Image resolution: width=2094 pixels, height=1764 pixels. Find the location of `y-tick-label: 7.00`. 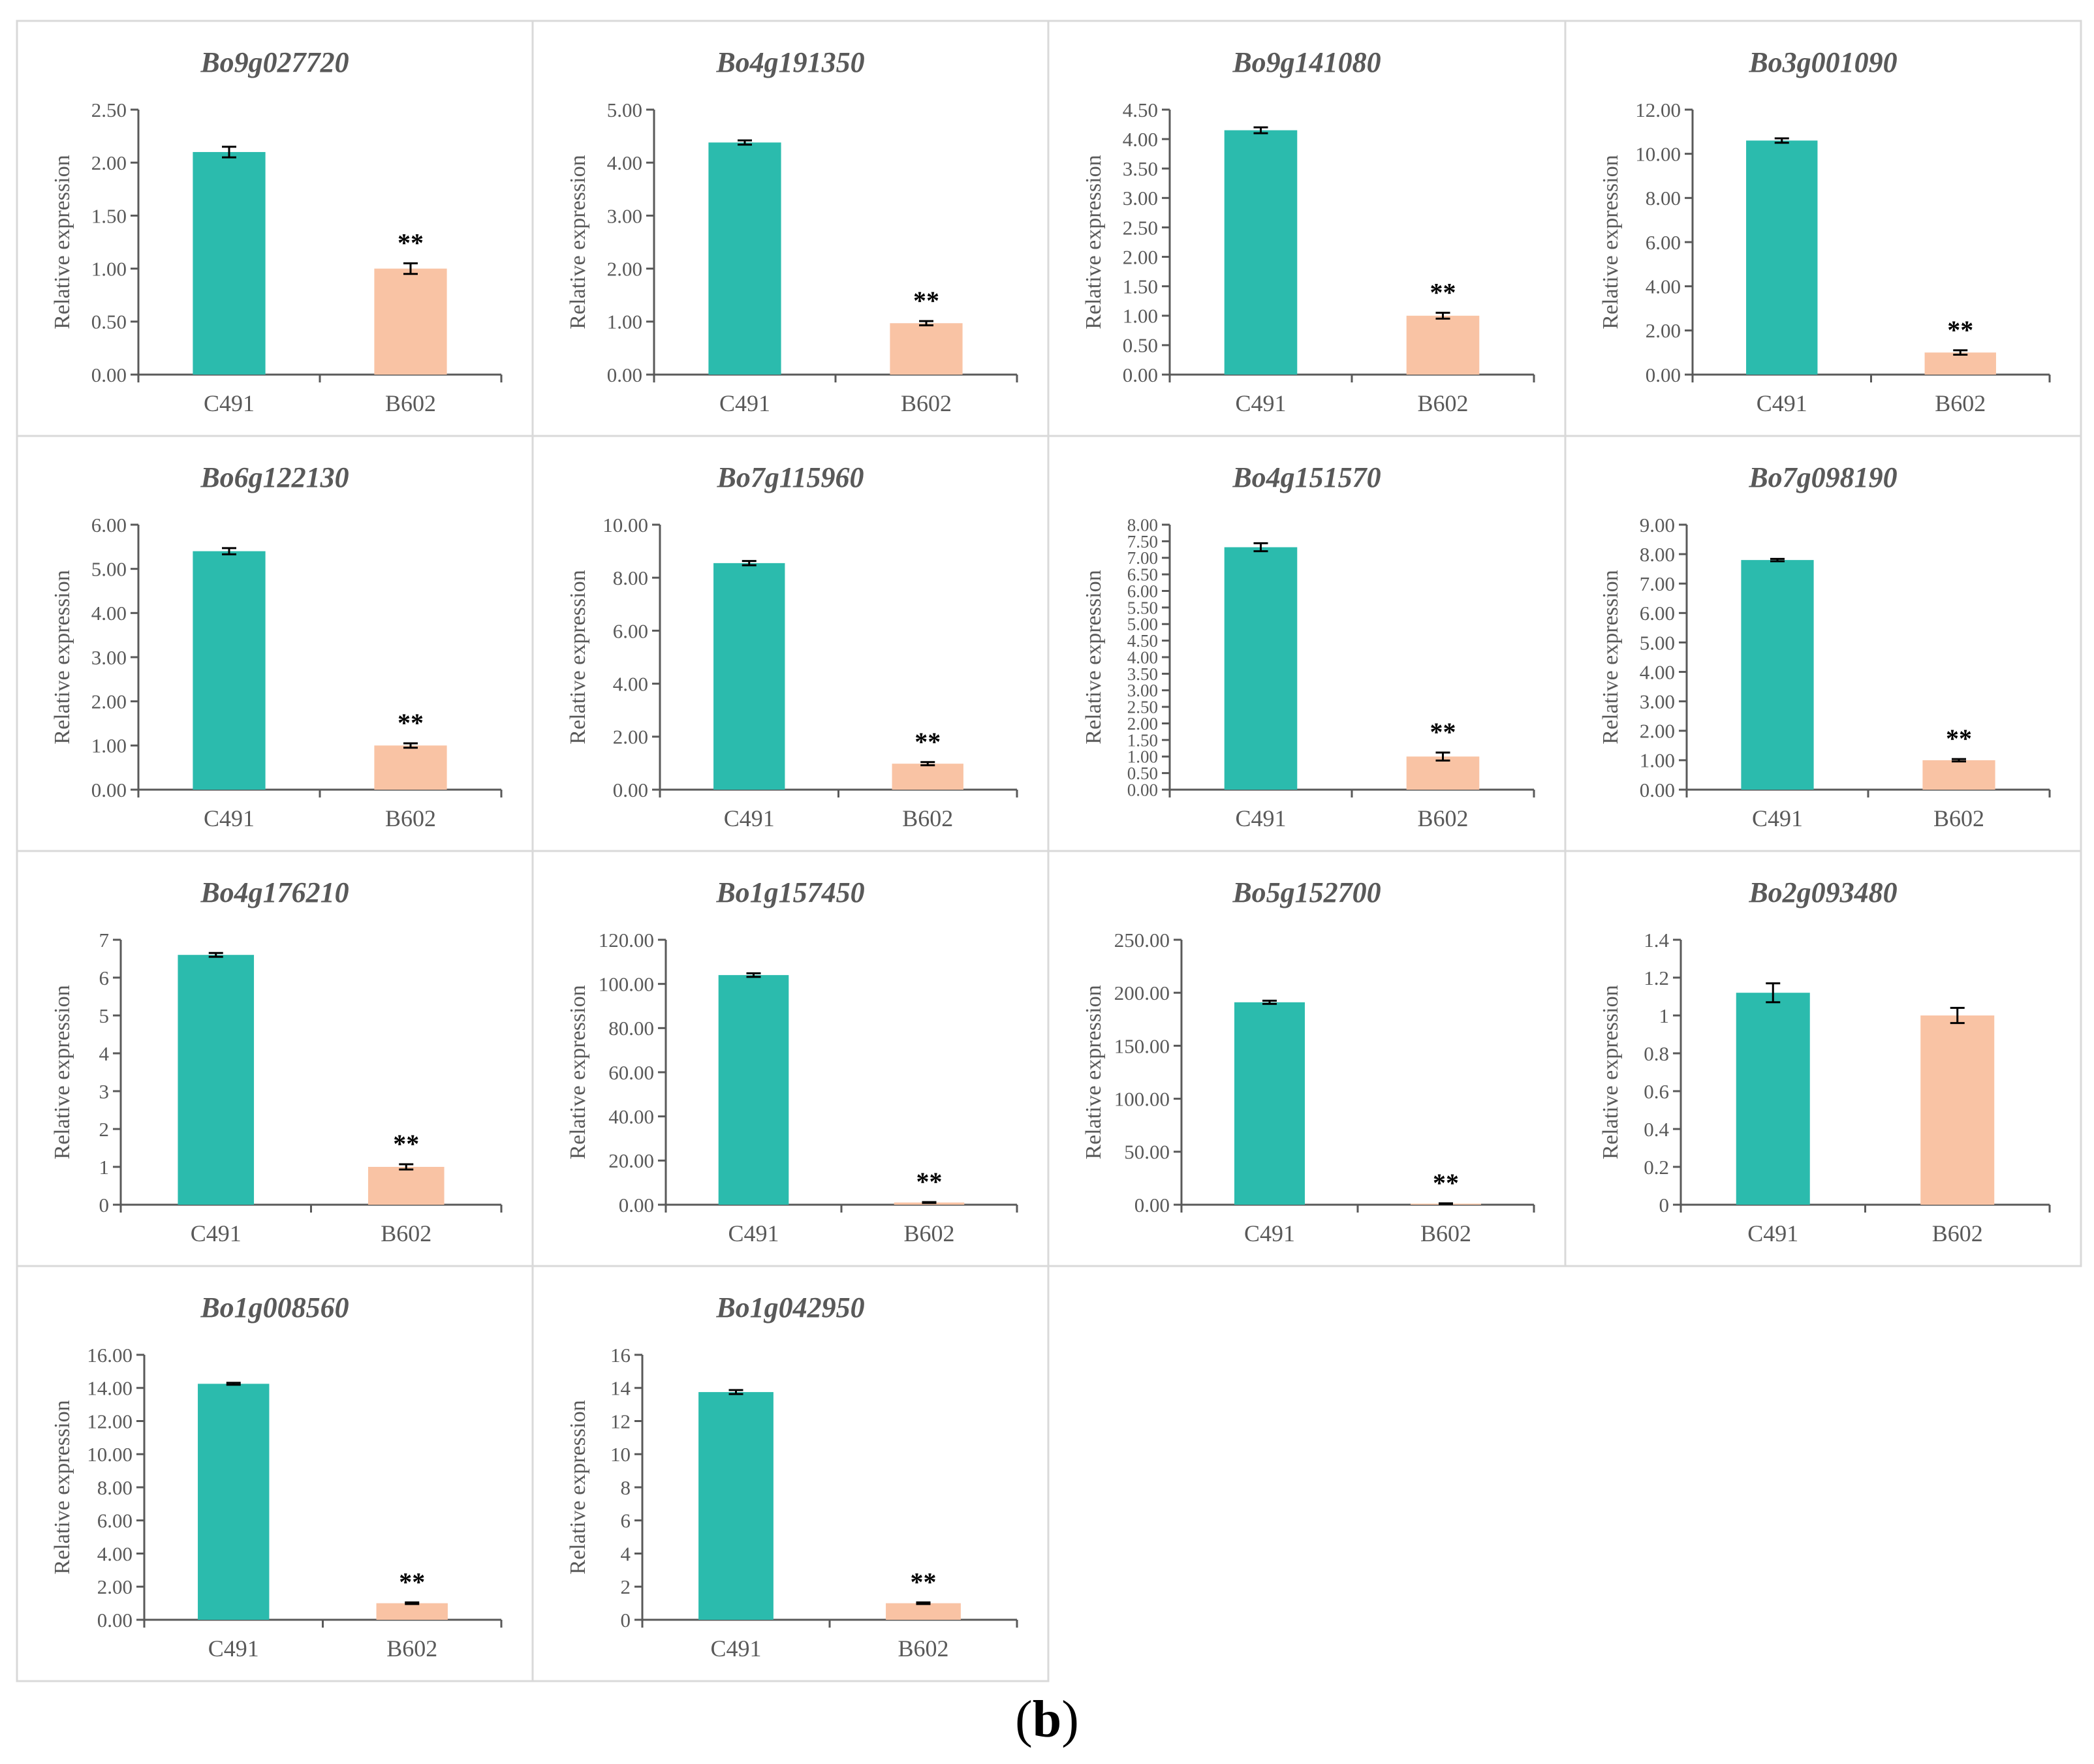

y-tick-label: 7.00 is located at coordinates (1142, 558).